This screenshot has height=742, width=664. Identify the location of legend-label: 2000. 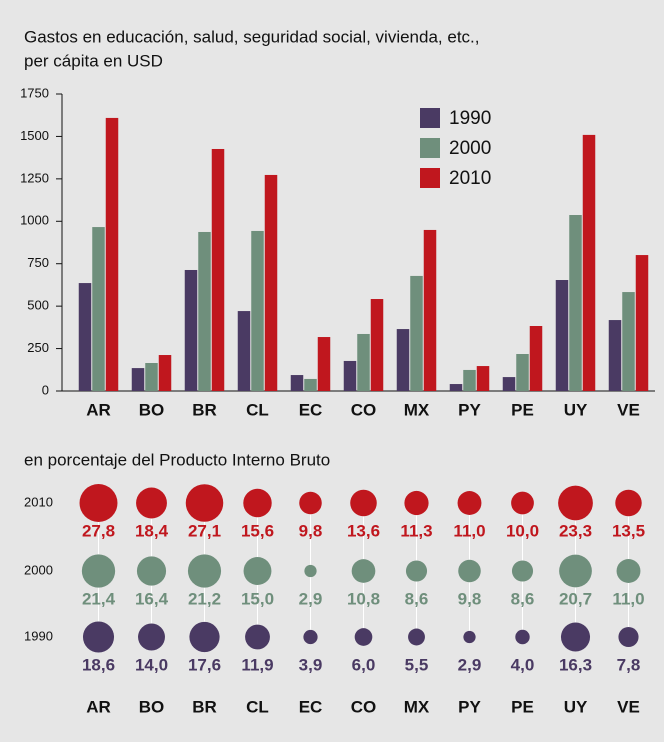
(470, 148).